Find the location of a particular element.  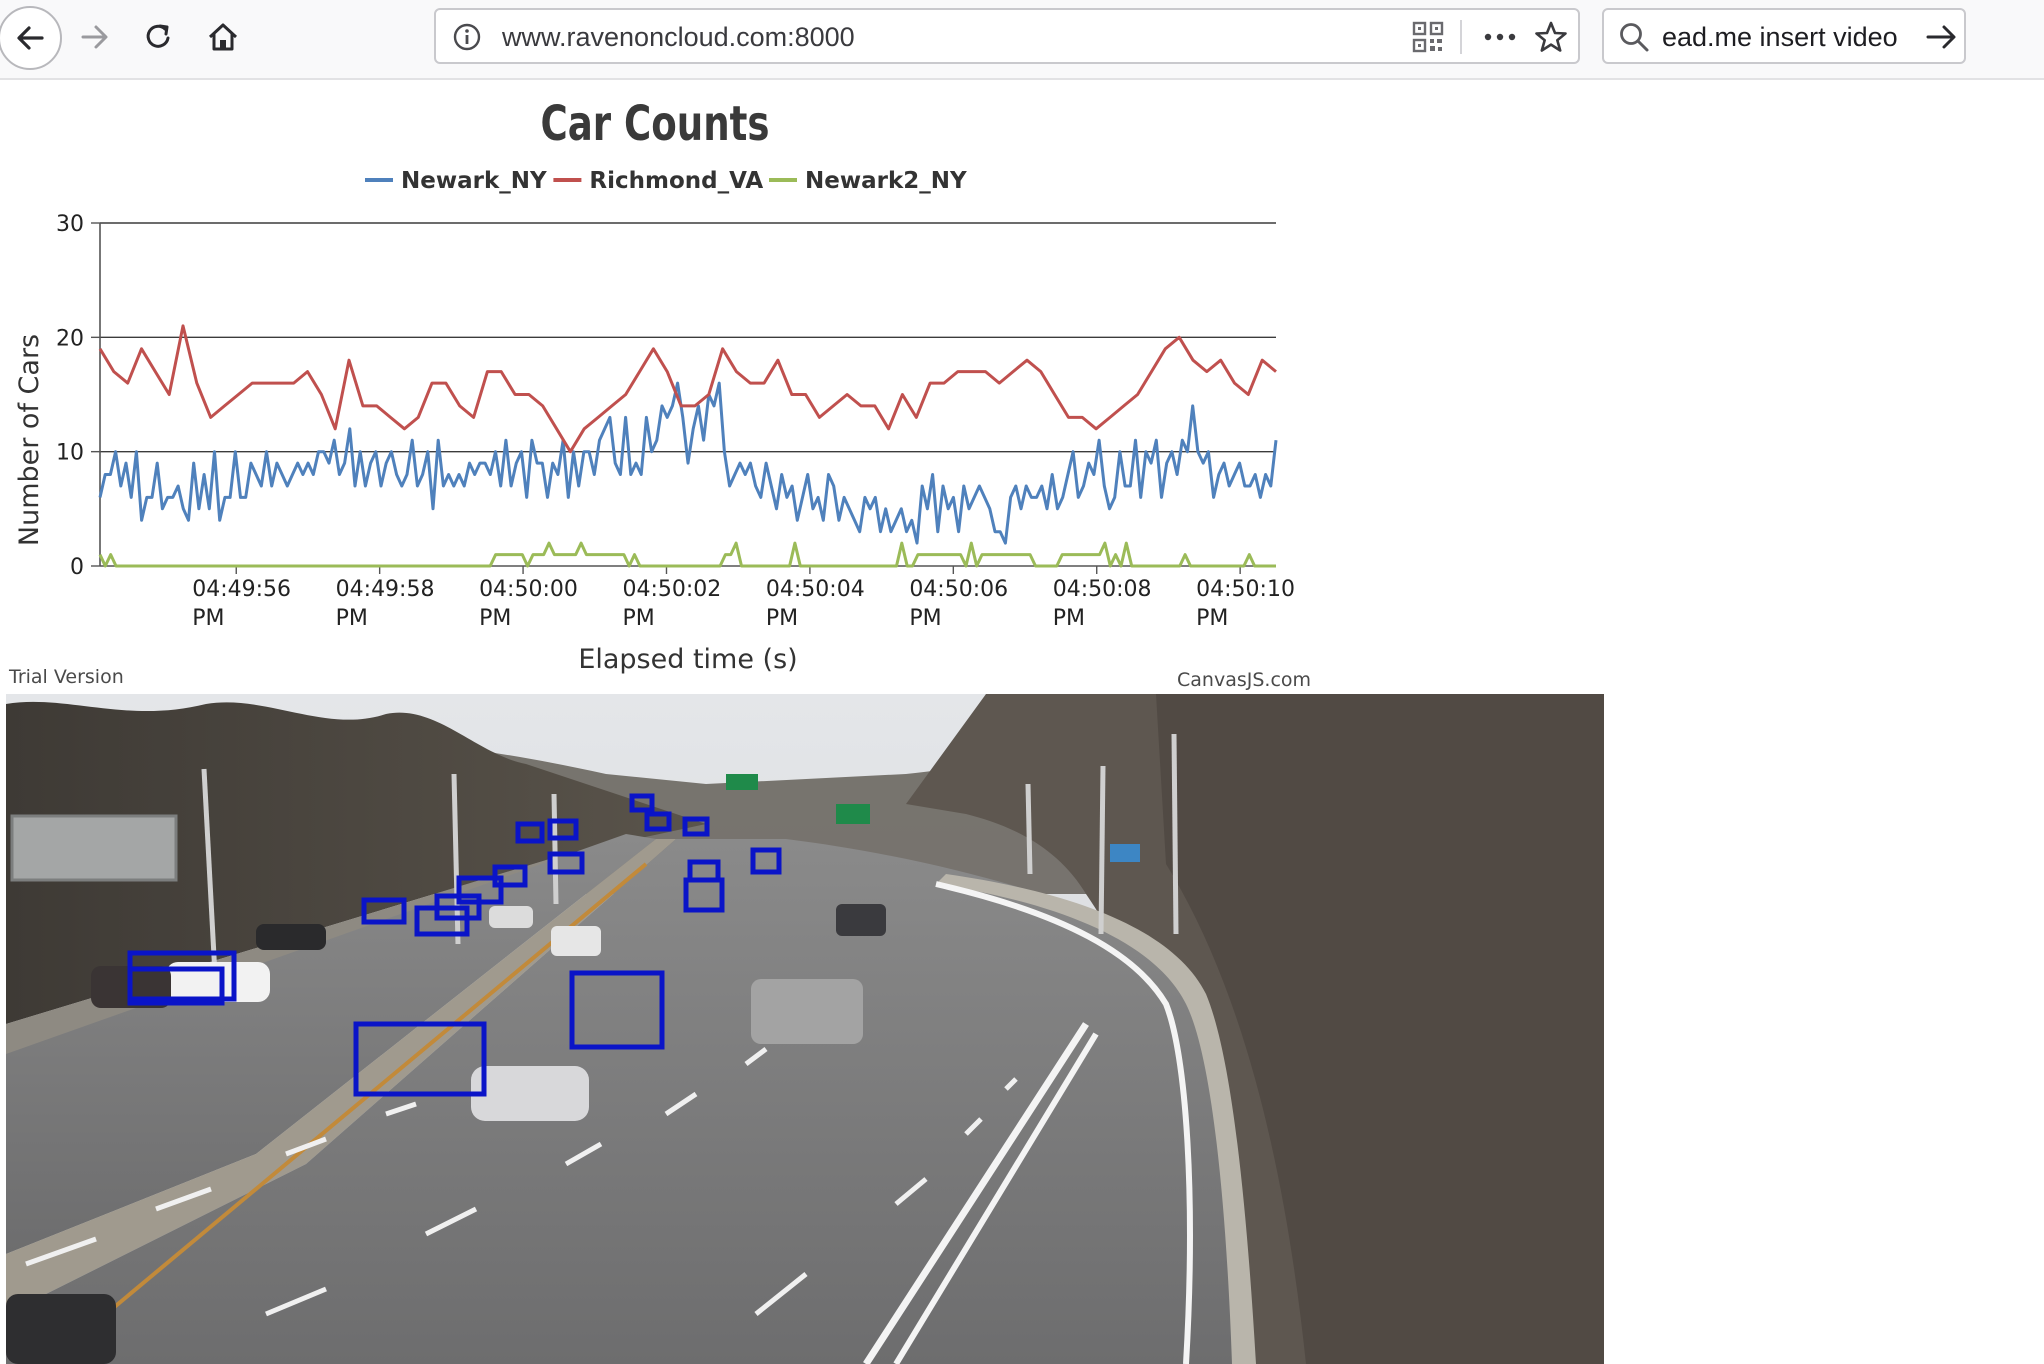

overhead-sign is located at coordinates (94, 848).